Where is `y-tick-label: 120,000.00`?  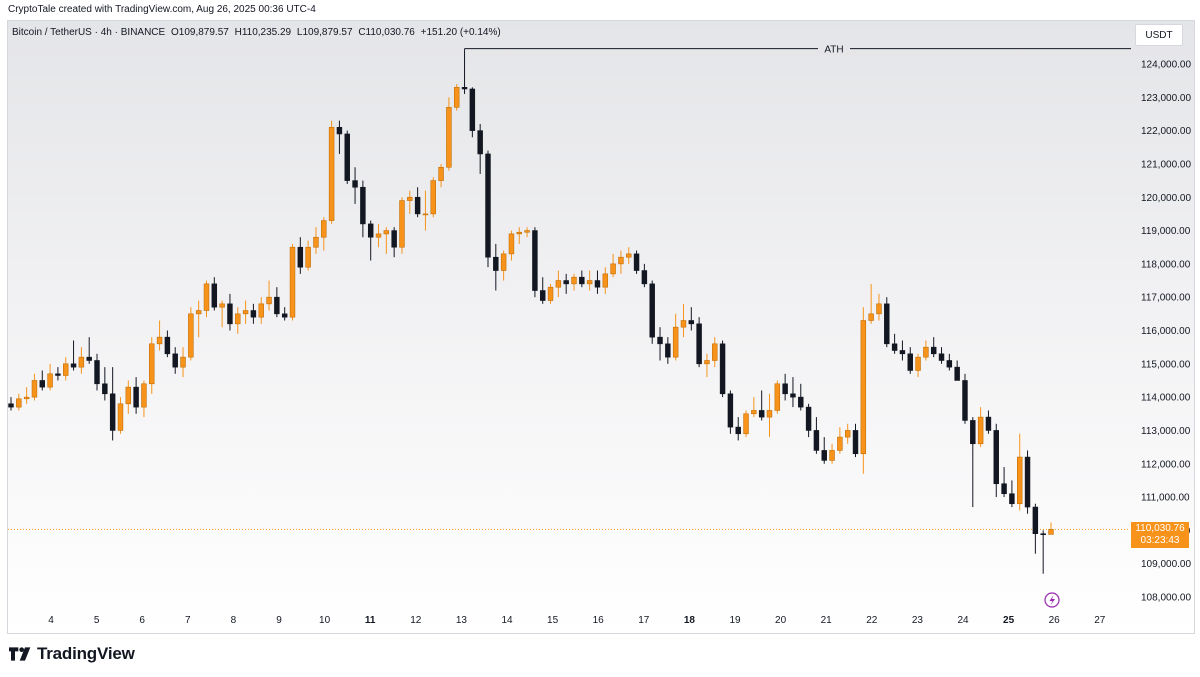 y-tick-label: 120,000.00 is located at coordinates (1166, 198).